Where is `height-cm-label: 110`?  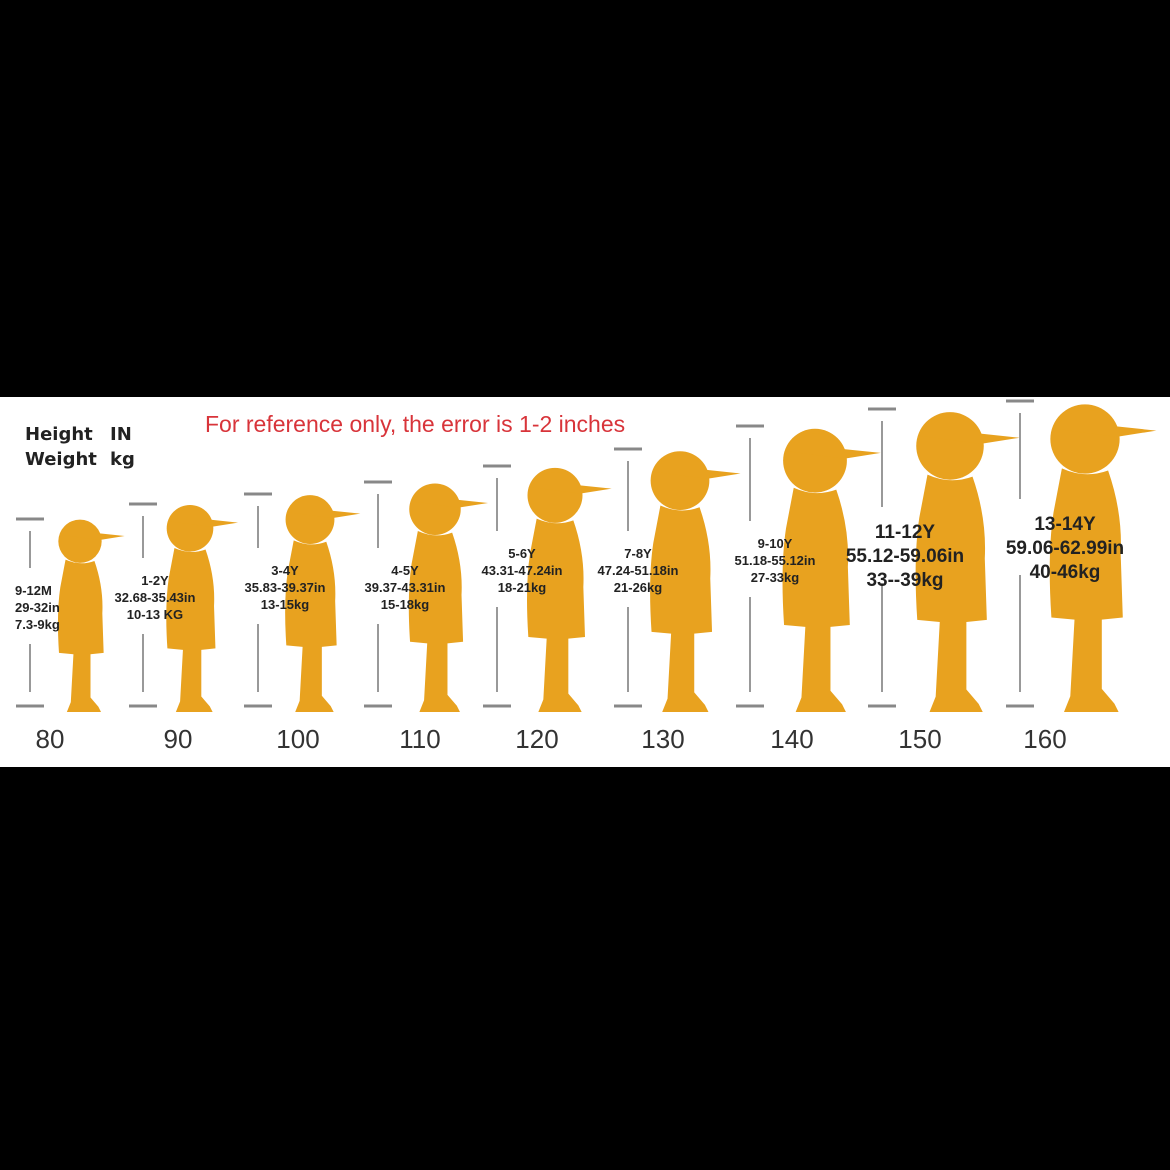 height-cm-label: 110 is located at coordinates (420, 739).